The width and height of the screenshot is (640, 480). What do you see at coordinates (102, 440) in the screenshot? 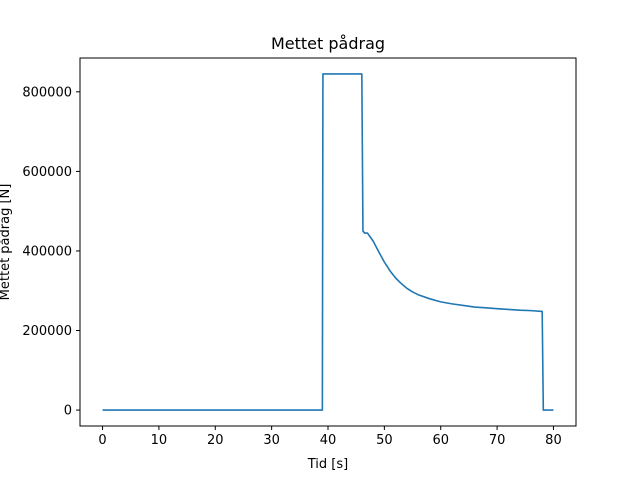
I see `x-tick-label: 0` at bounding box center [102, 440].